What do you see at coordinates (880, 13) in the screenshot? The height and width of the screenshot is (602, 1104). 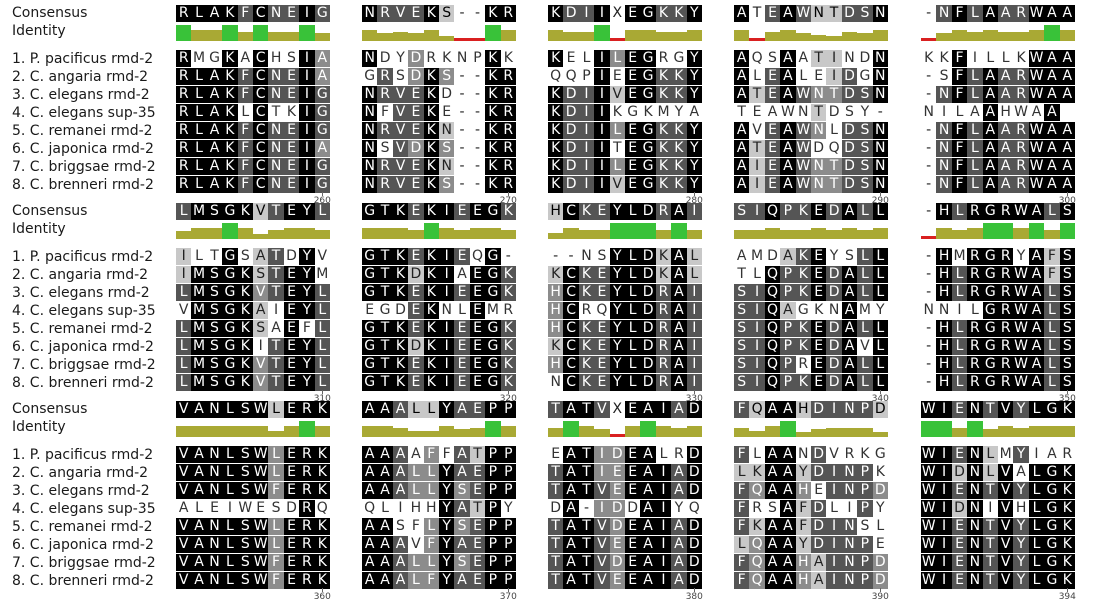 I see `consensus-residue: N` at bounding box center [880, 13].